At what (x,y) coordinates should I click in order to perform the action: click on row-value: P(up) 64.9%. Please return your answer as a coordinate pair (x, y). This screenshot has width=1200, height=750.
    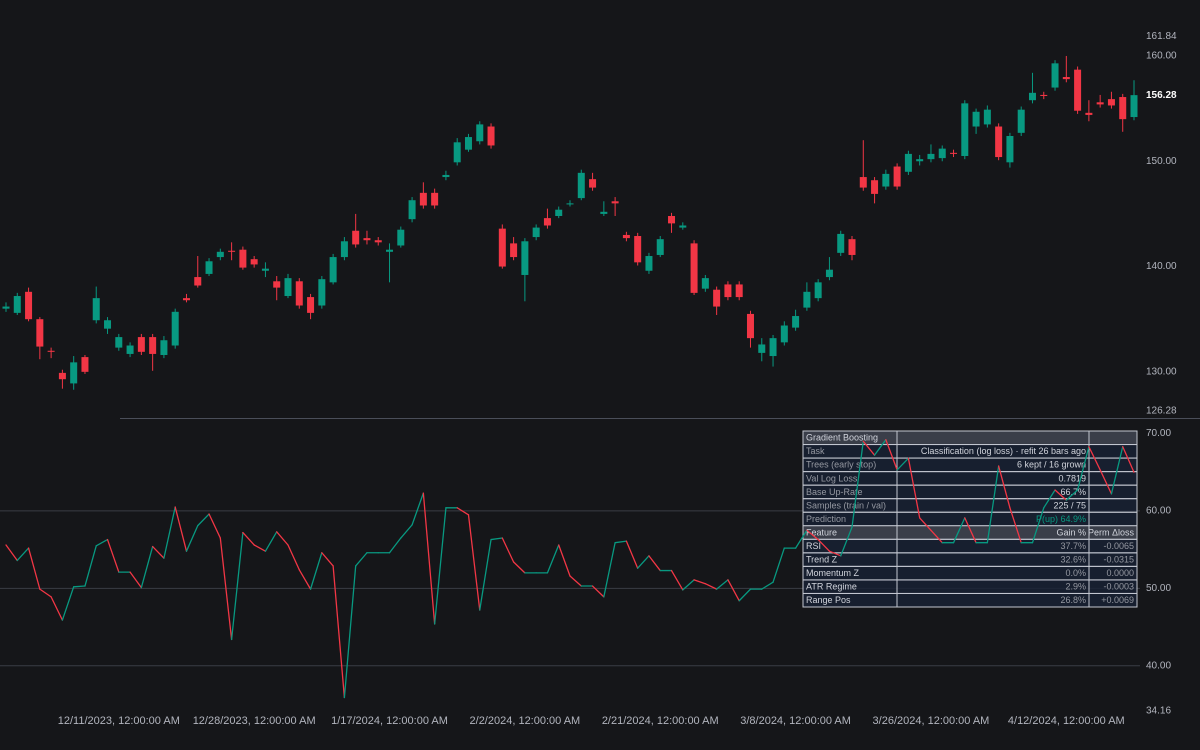
    Looking at the image, I should click on (1061, 519).